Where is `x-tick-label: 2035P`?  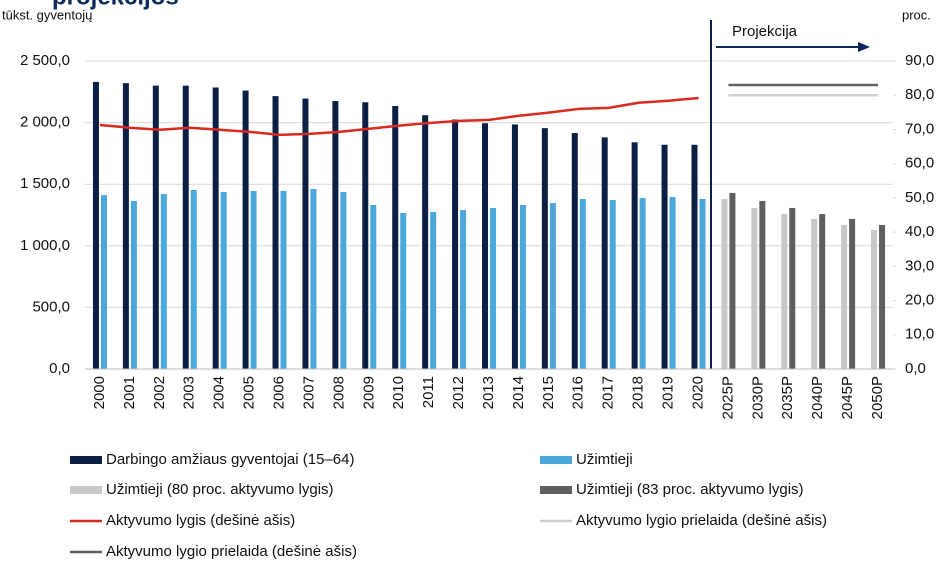
x-tick-label: 2035P is located at coordinates (787, 397).